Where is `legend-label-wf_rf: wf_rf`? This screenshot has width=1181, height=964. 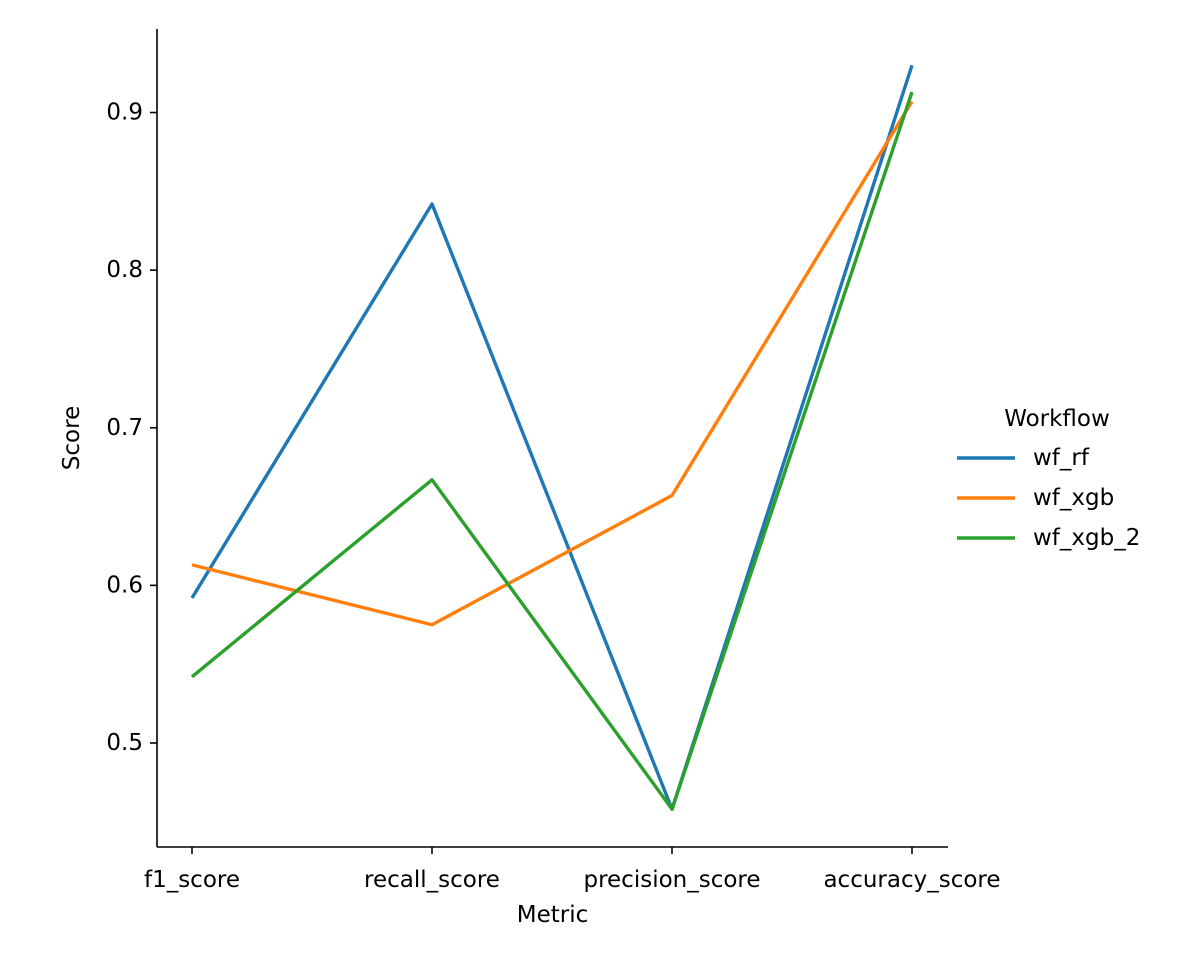
legend-label-wf_rf: wf_rf is located at coordinates (1061, 458).